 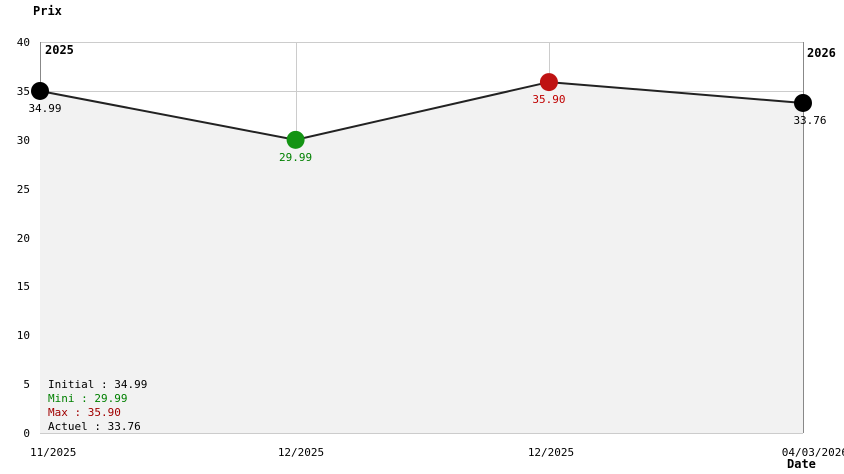 I want to click on legend-item-actuel: Actuel : 33.76, so click(x=94, y=426).